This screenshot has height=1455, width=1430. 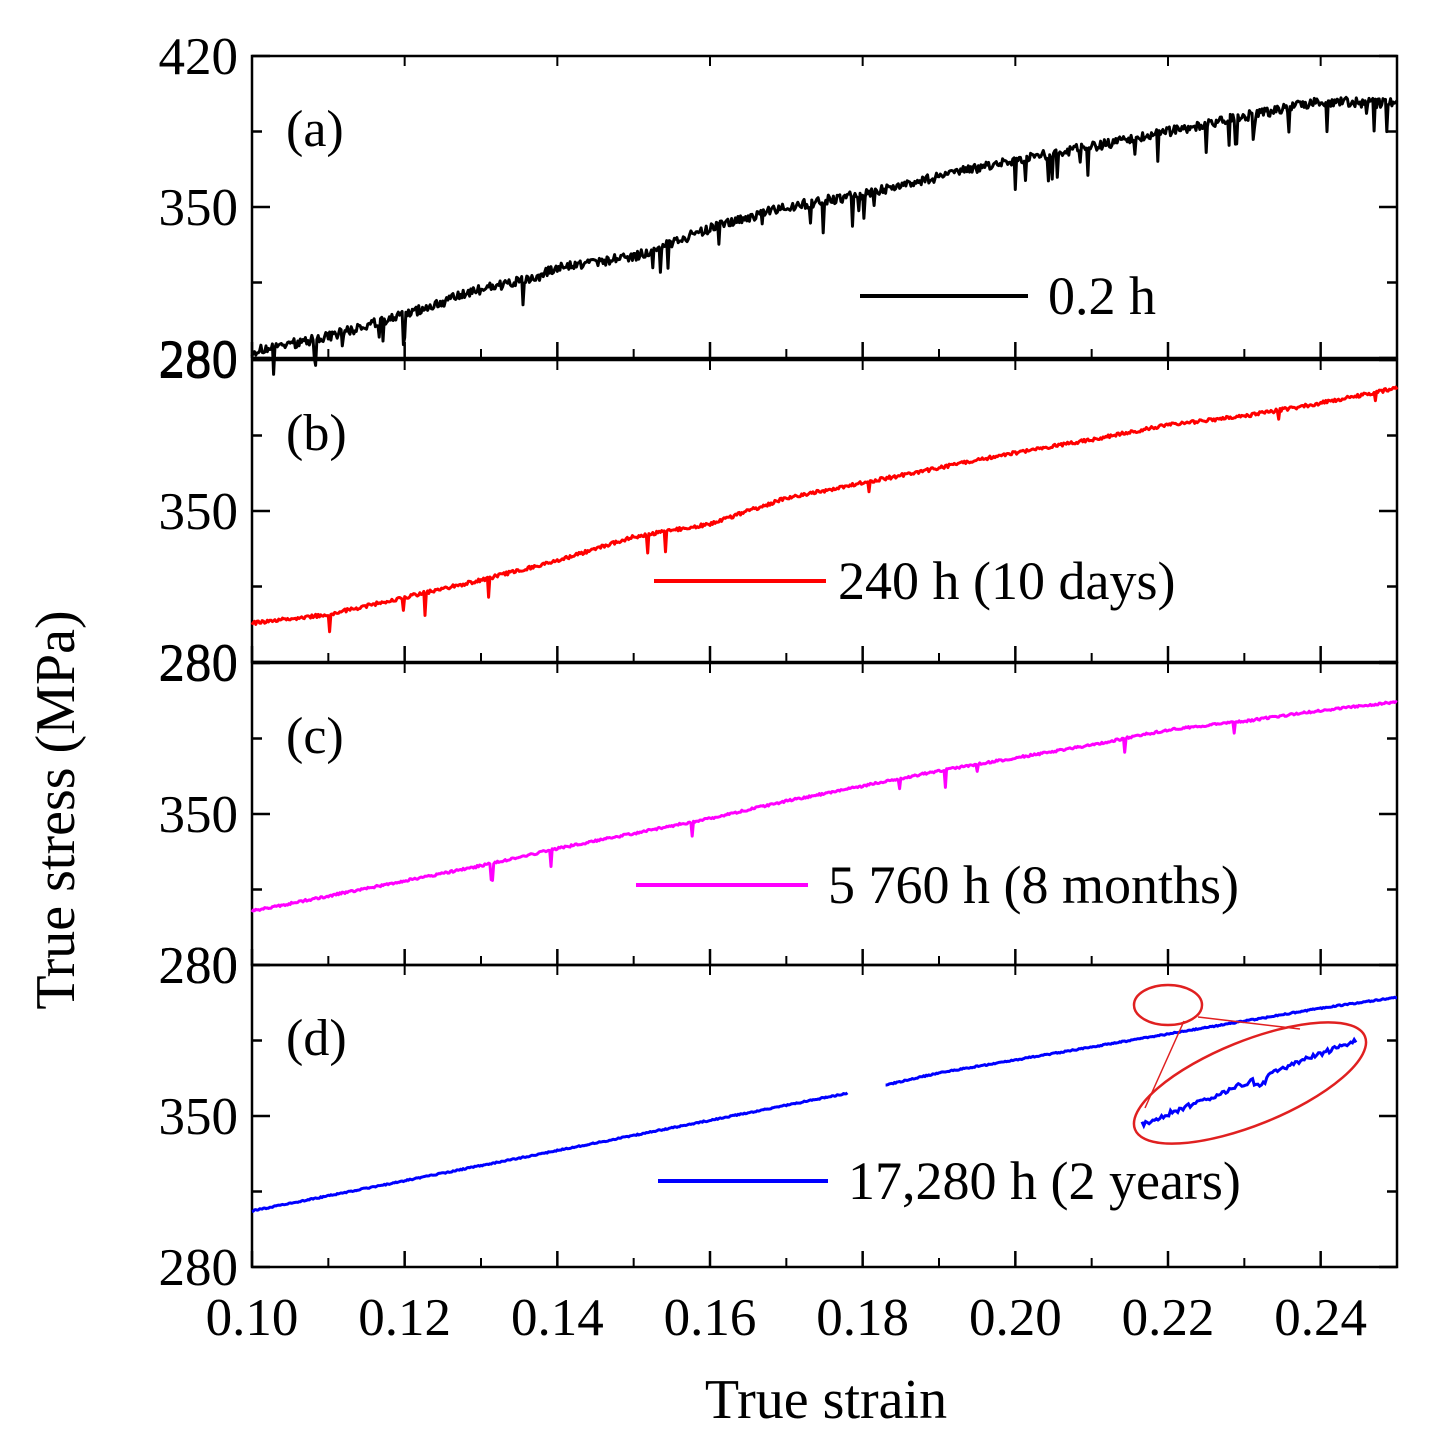 I want to click on series-line-b, so click(x=824, y=509).